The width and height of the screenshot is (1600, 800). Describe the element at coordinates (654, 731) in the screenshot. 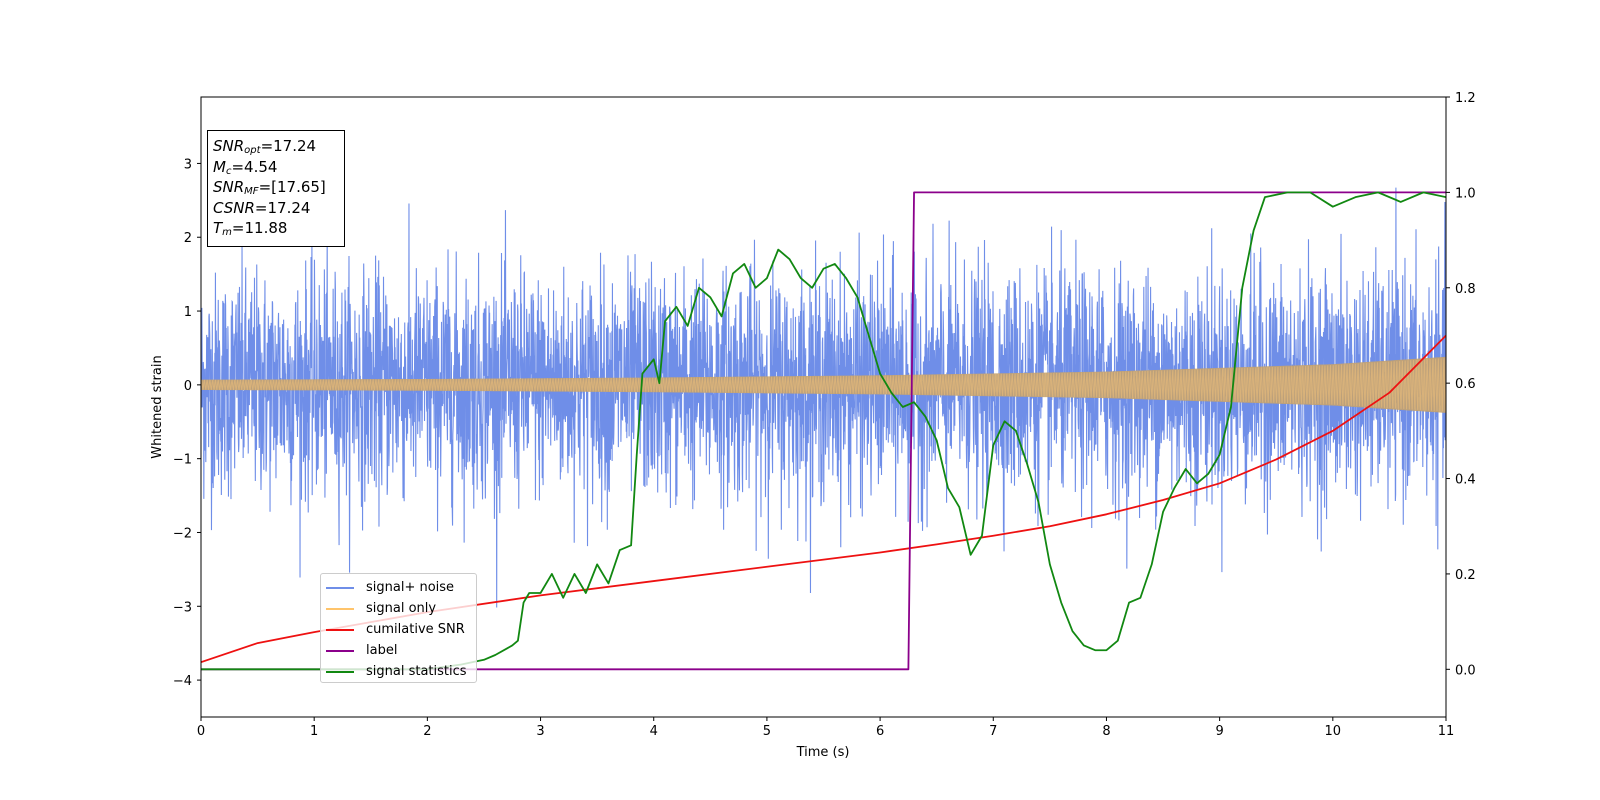

I see `x-tick-label: 4` at that location.